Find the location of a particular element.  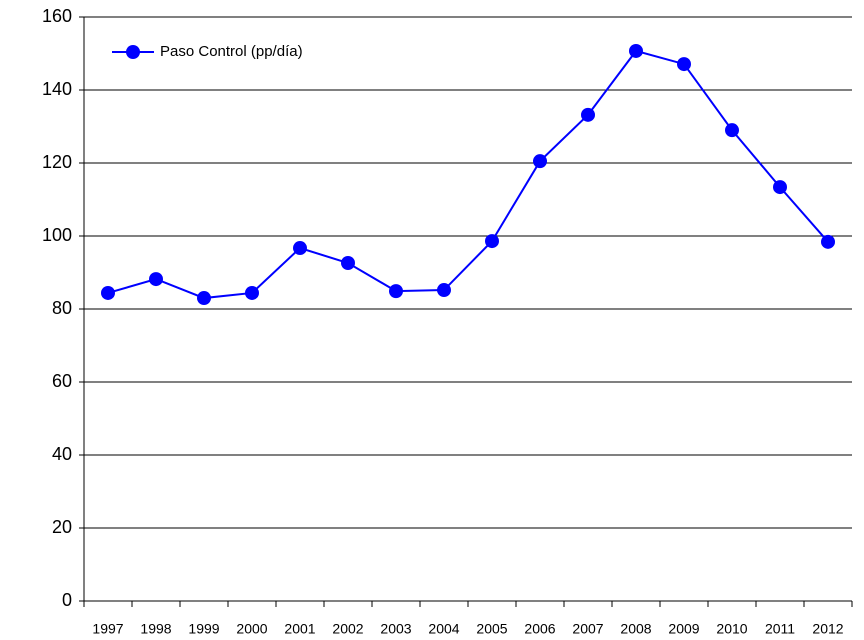

legend-label: Paso Control (pp/día) is located at coordinates (231, 51).